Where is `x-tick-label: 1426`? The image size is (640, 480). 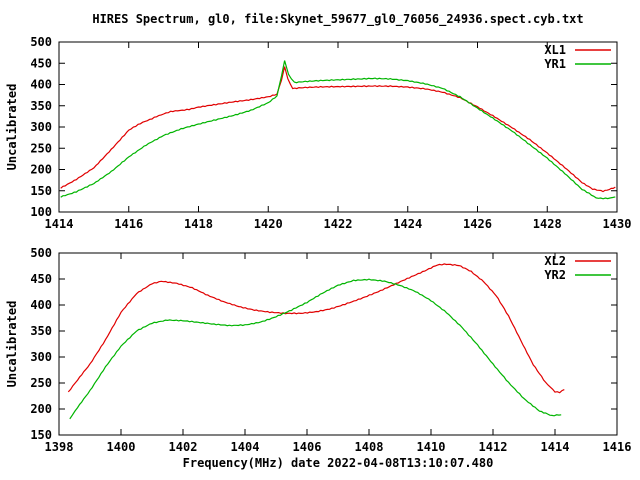
x-tick-label: 1426 is located at coordinates (477, 224).